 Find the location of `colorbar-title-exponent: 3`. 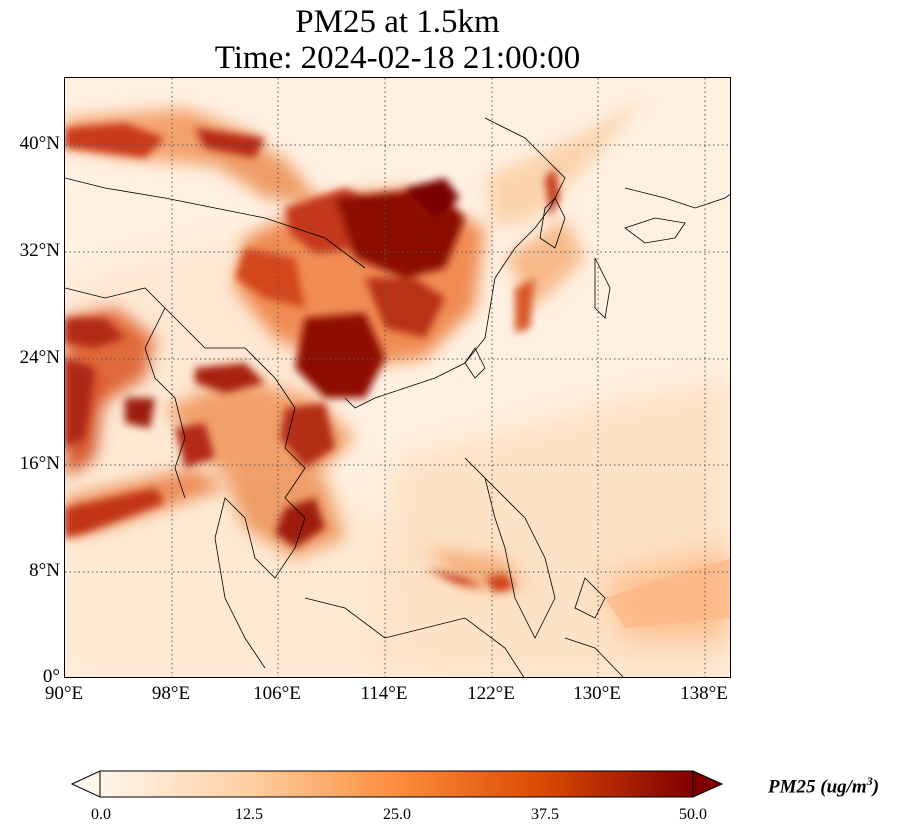

colorbar-title-exponent: 3 is located at coordinates (869, 781).